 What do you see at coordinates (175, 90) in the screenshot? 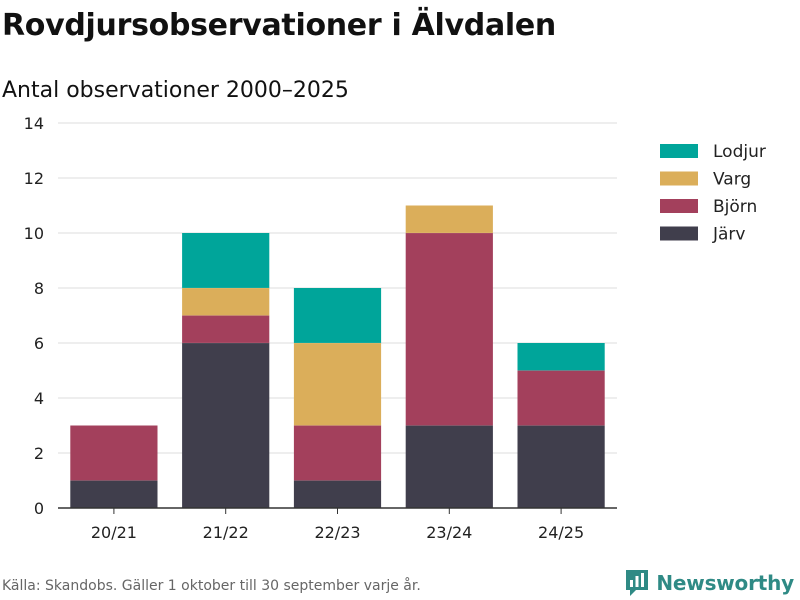
I see `chart-subtitle: Antal observationer 2000–2025` at bounding box center [175, 90].